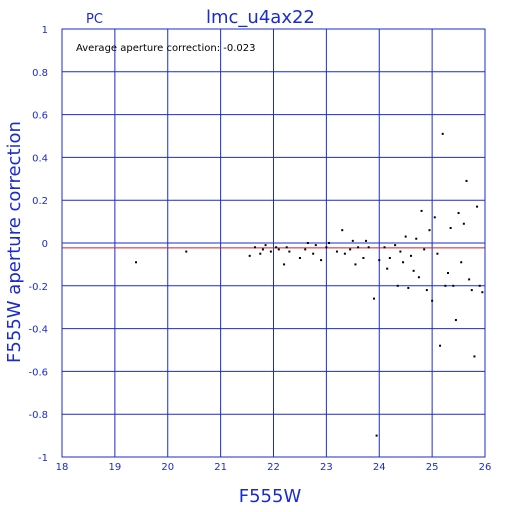  I want to click on y-tick-labels: -1 -0.8 -0.6 -0.4 -0.2 0 0.2 0.4 0.6 0.8 1, so click(38, 244).